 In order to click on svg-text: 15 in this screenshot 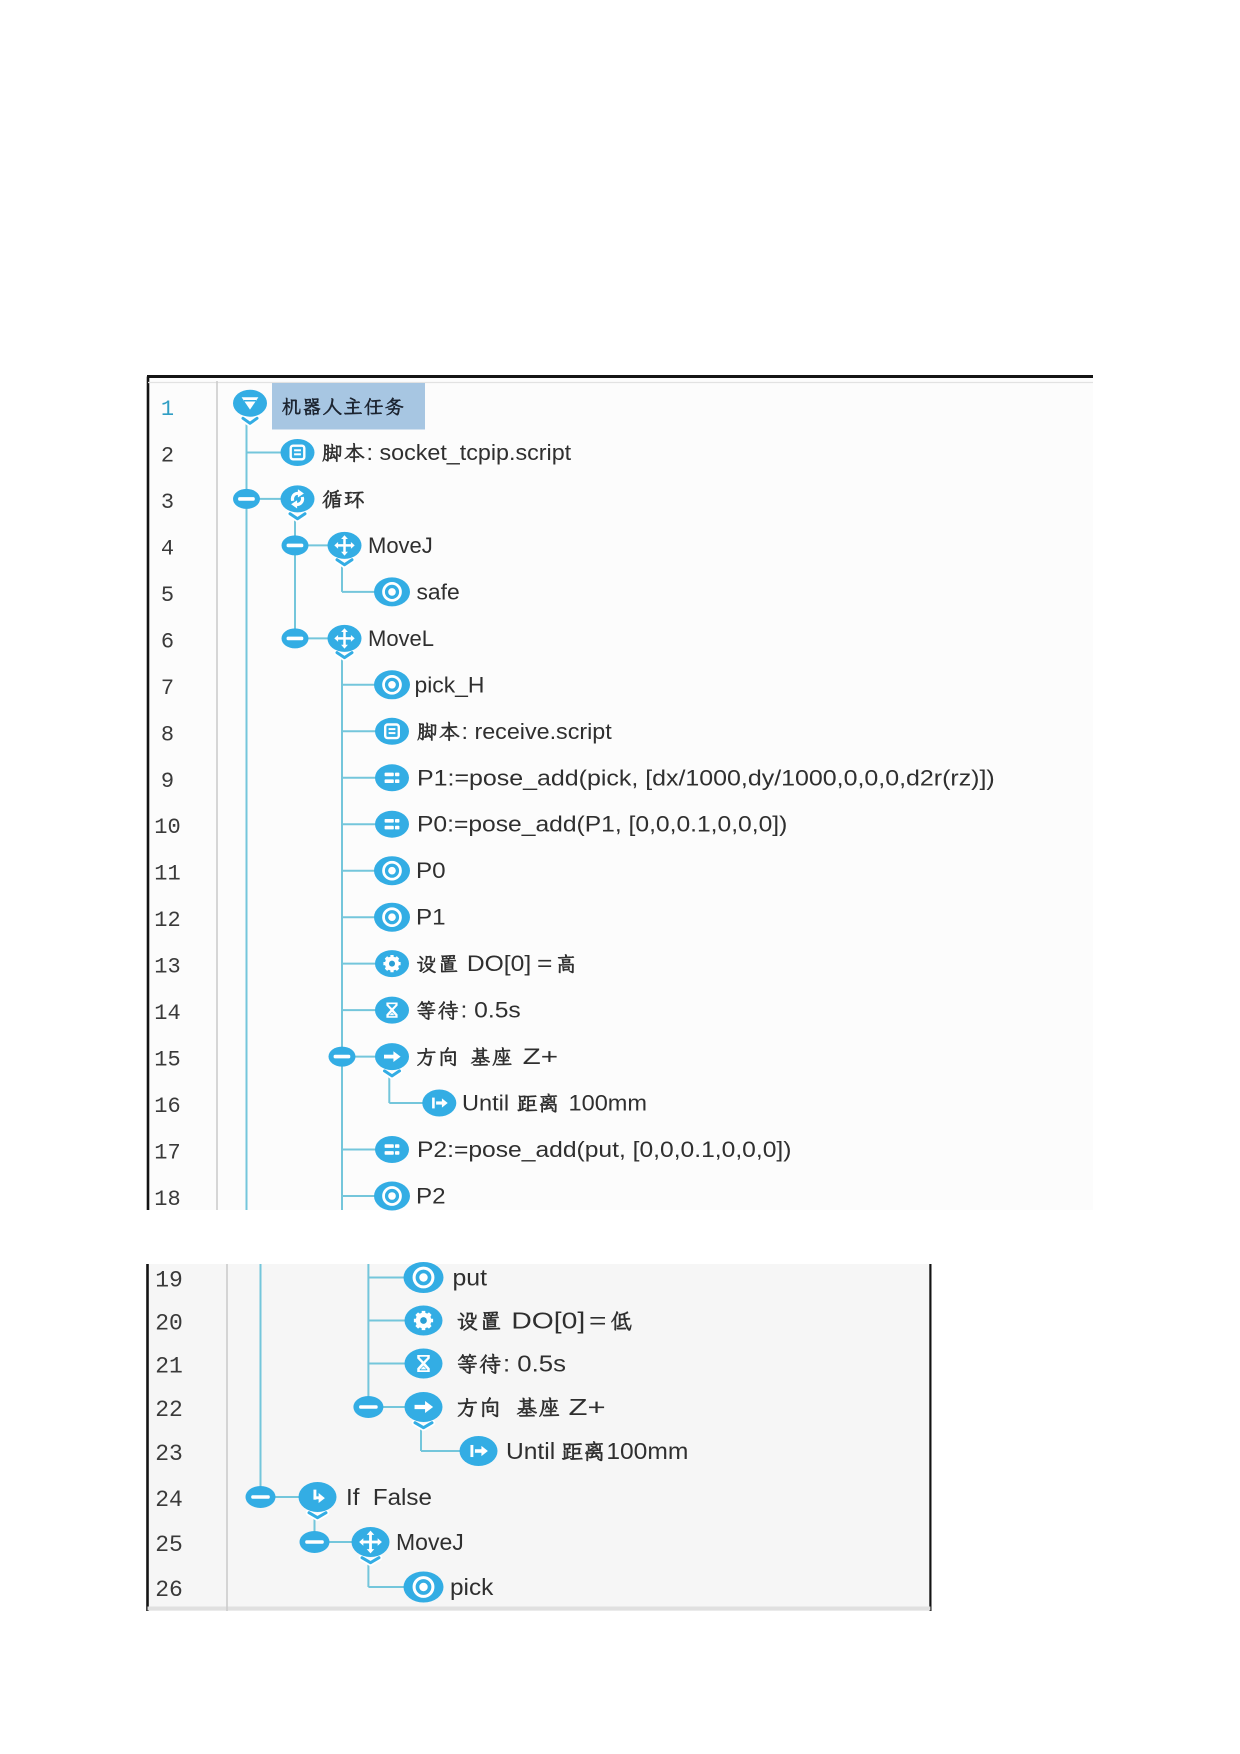, I will do `click(167, 1060)`.